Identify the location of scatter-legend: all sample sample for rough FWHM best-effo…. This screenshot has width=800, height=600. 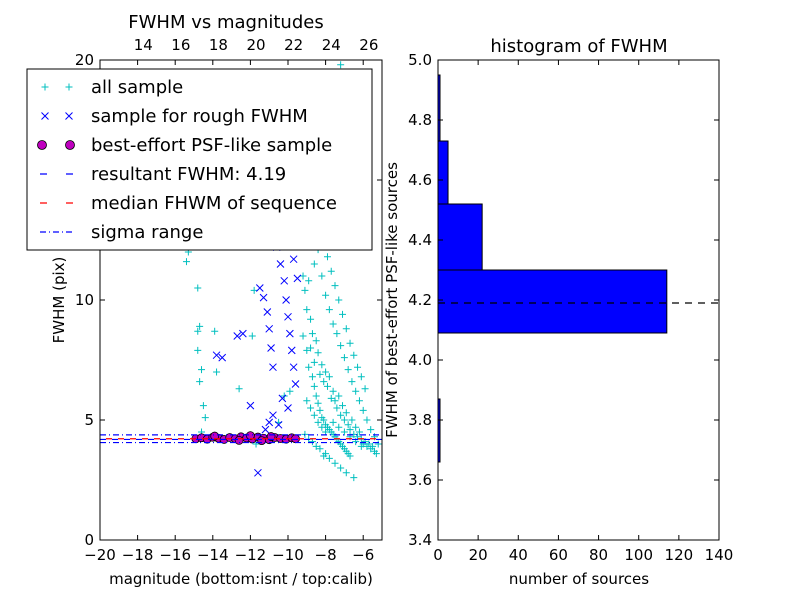
(199, 159).